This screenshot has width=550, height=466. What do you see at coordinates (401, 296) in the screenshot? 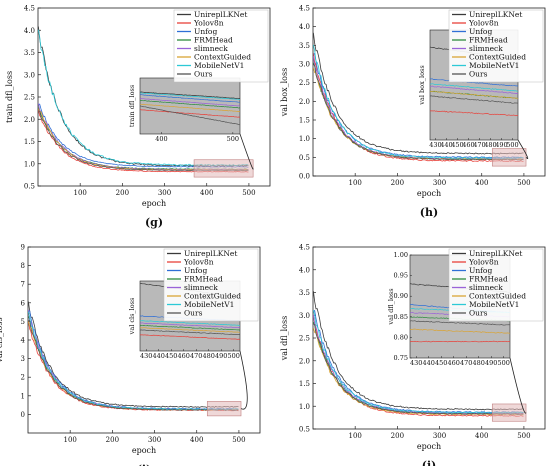
I see `inset-y-tick-label: 0.90` at bounding box center [401, 296].